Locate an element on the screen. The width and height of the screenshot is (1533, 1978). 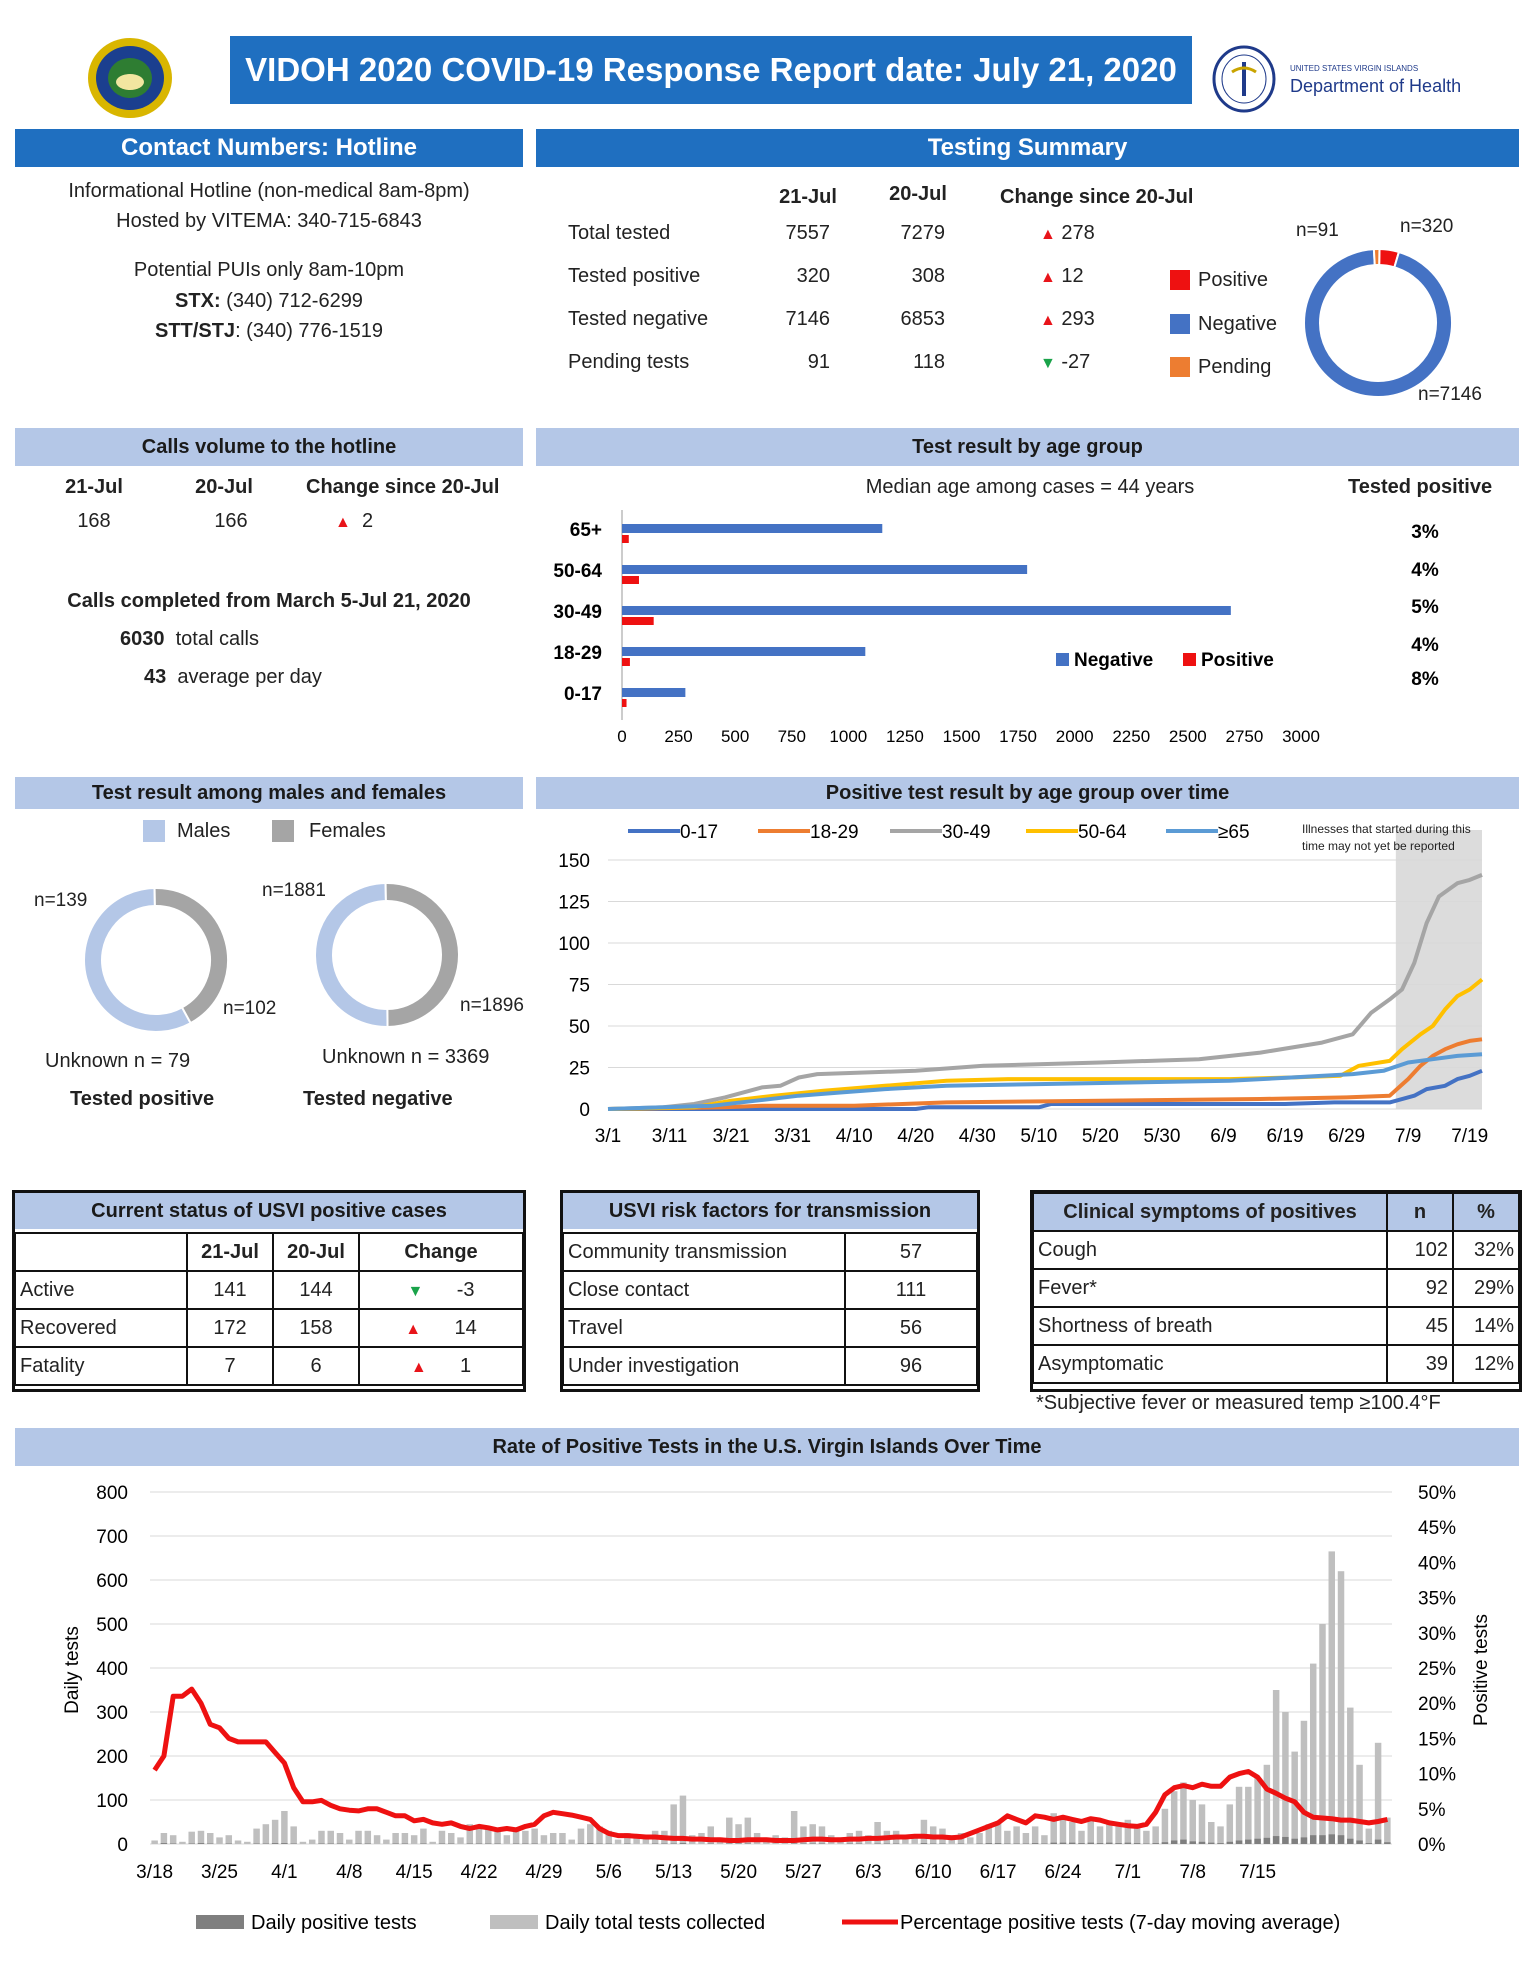
testing-row-label: Pending tests is located at coordinates (629, 362).